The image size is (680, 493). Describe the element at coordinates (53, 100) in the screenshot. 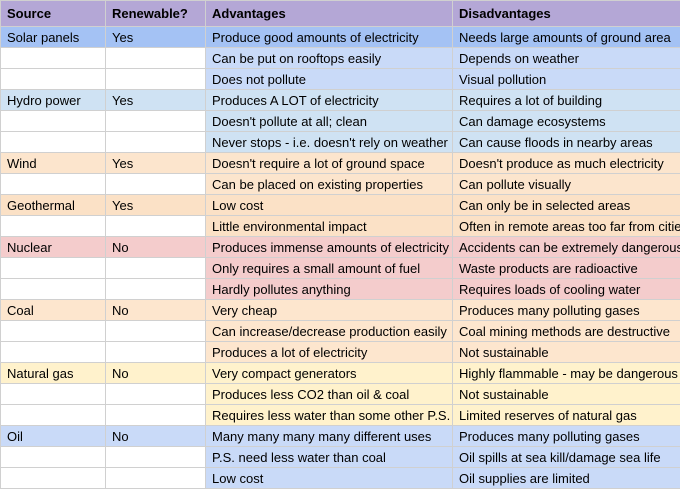

I see `source-cell: Hydro power` at that location.